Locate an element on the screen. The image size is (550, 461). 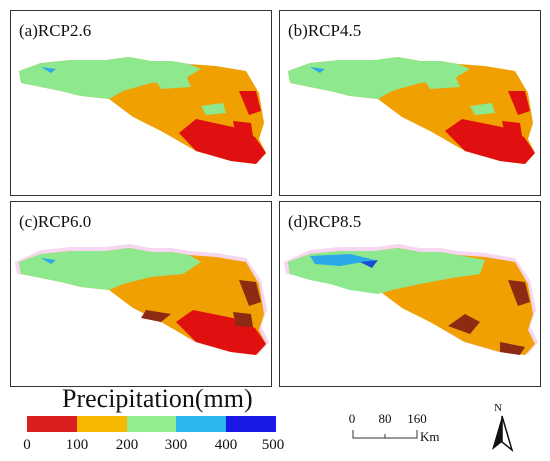
color-legend-bar is located at coordinates (151, 424).